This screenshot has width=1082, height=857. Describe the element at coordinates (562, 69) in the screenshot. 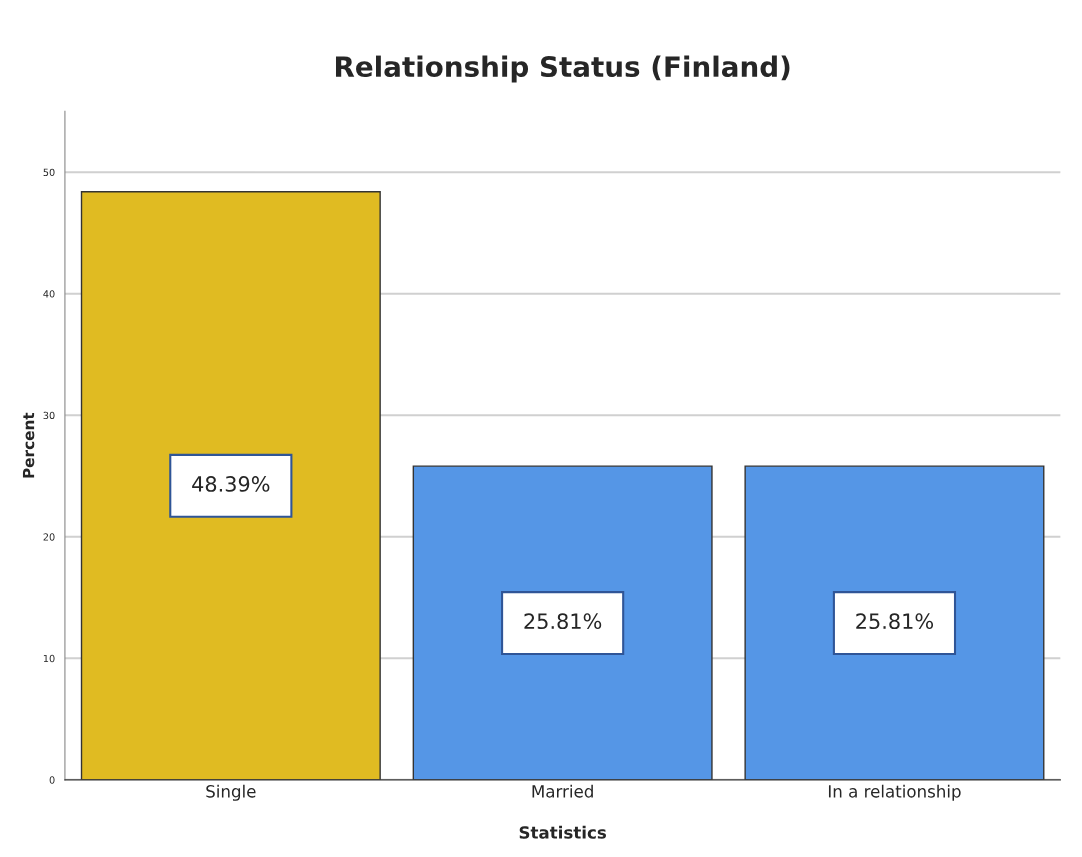

I see `chart-title: Relationship Status (Finland)` at that location.